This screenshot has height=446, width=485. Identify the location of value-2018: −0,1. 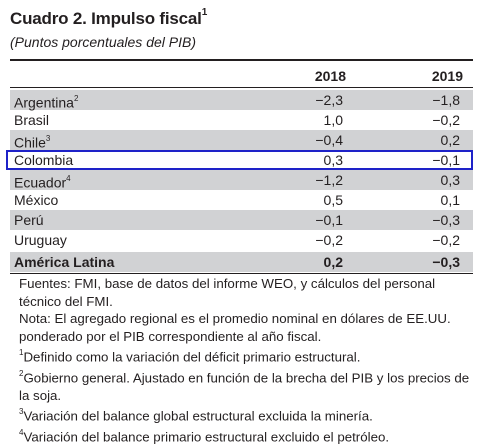
(329, 220).